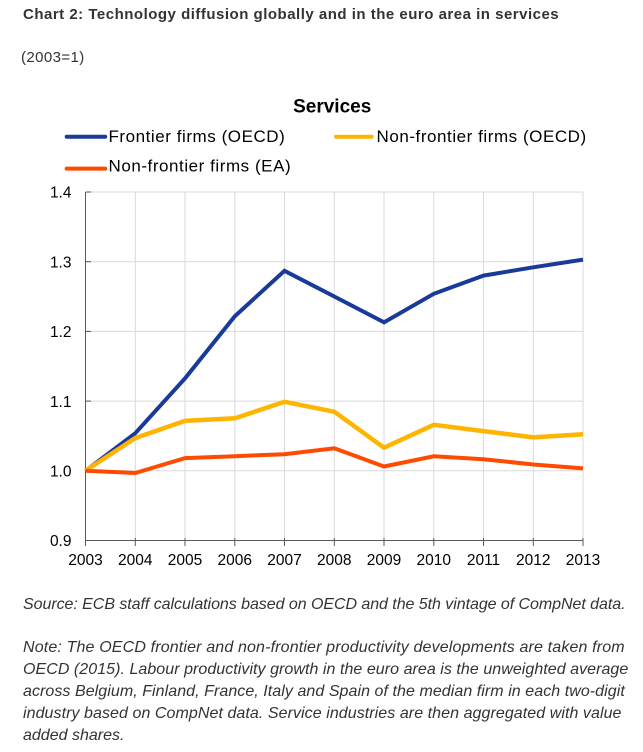  I want to click on svg-text: 2006, so click(235, 560).